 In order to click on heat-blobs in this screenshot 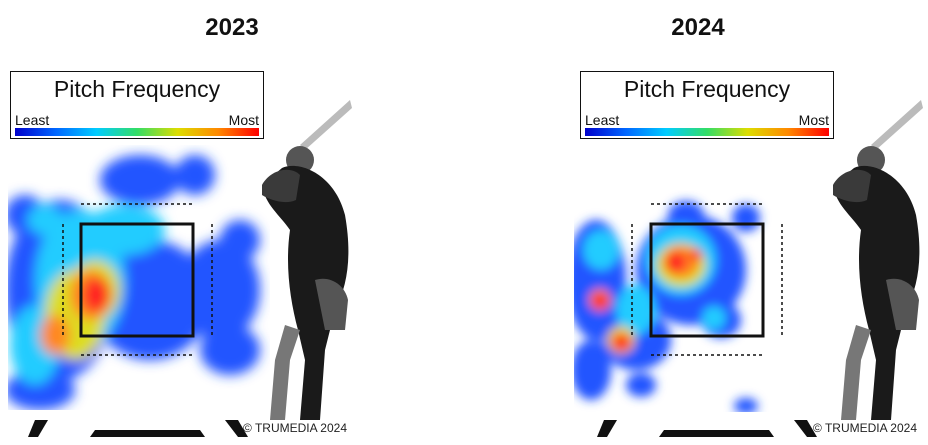, I will do `click(667, 306)`.